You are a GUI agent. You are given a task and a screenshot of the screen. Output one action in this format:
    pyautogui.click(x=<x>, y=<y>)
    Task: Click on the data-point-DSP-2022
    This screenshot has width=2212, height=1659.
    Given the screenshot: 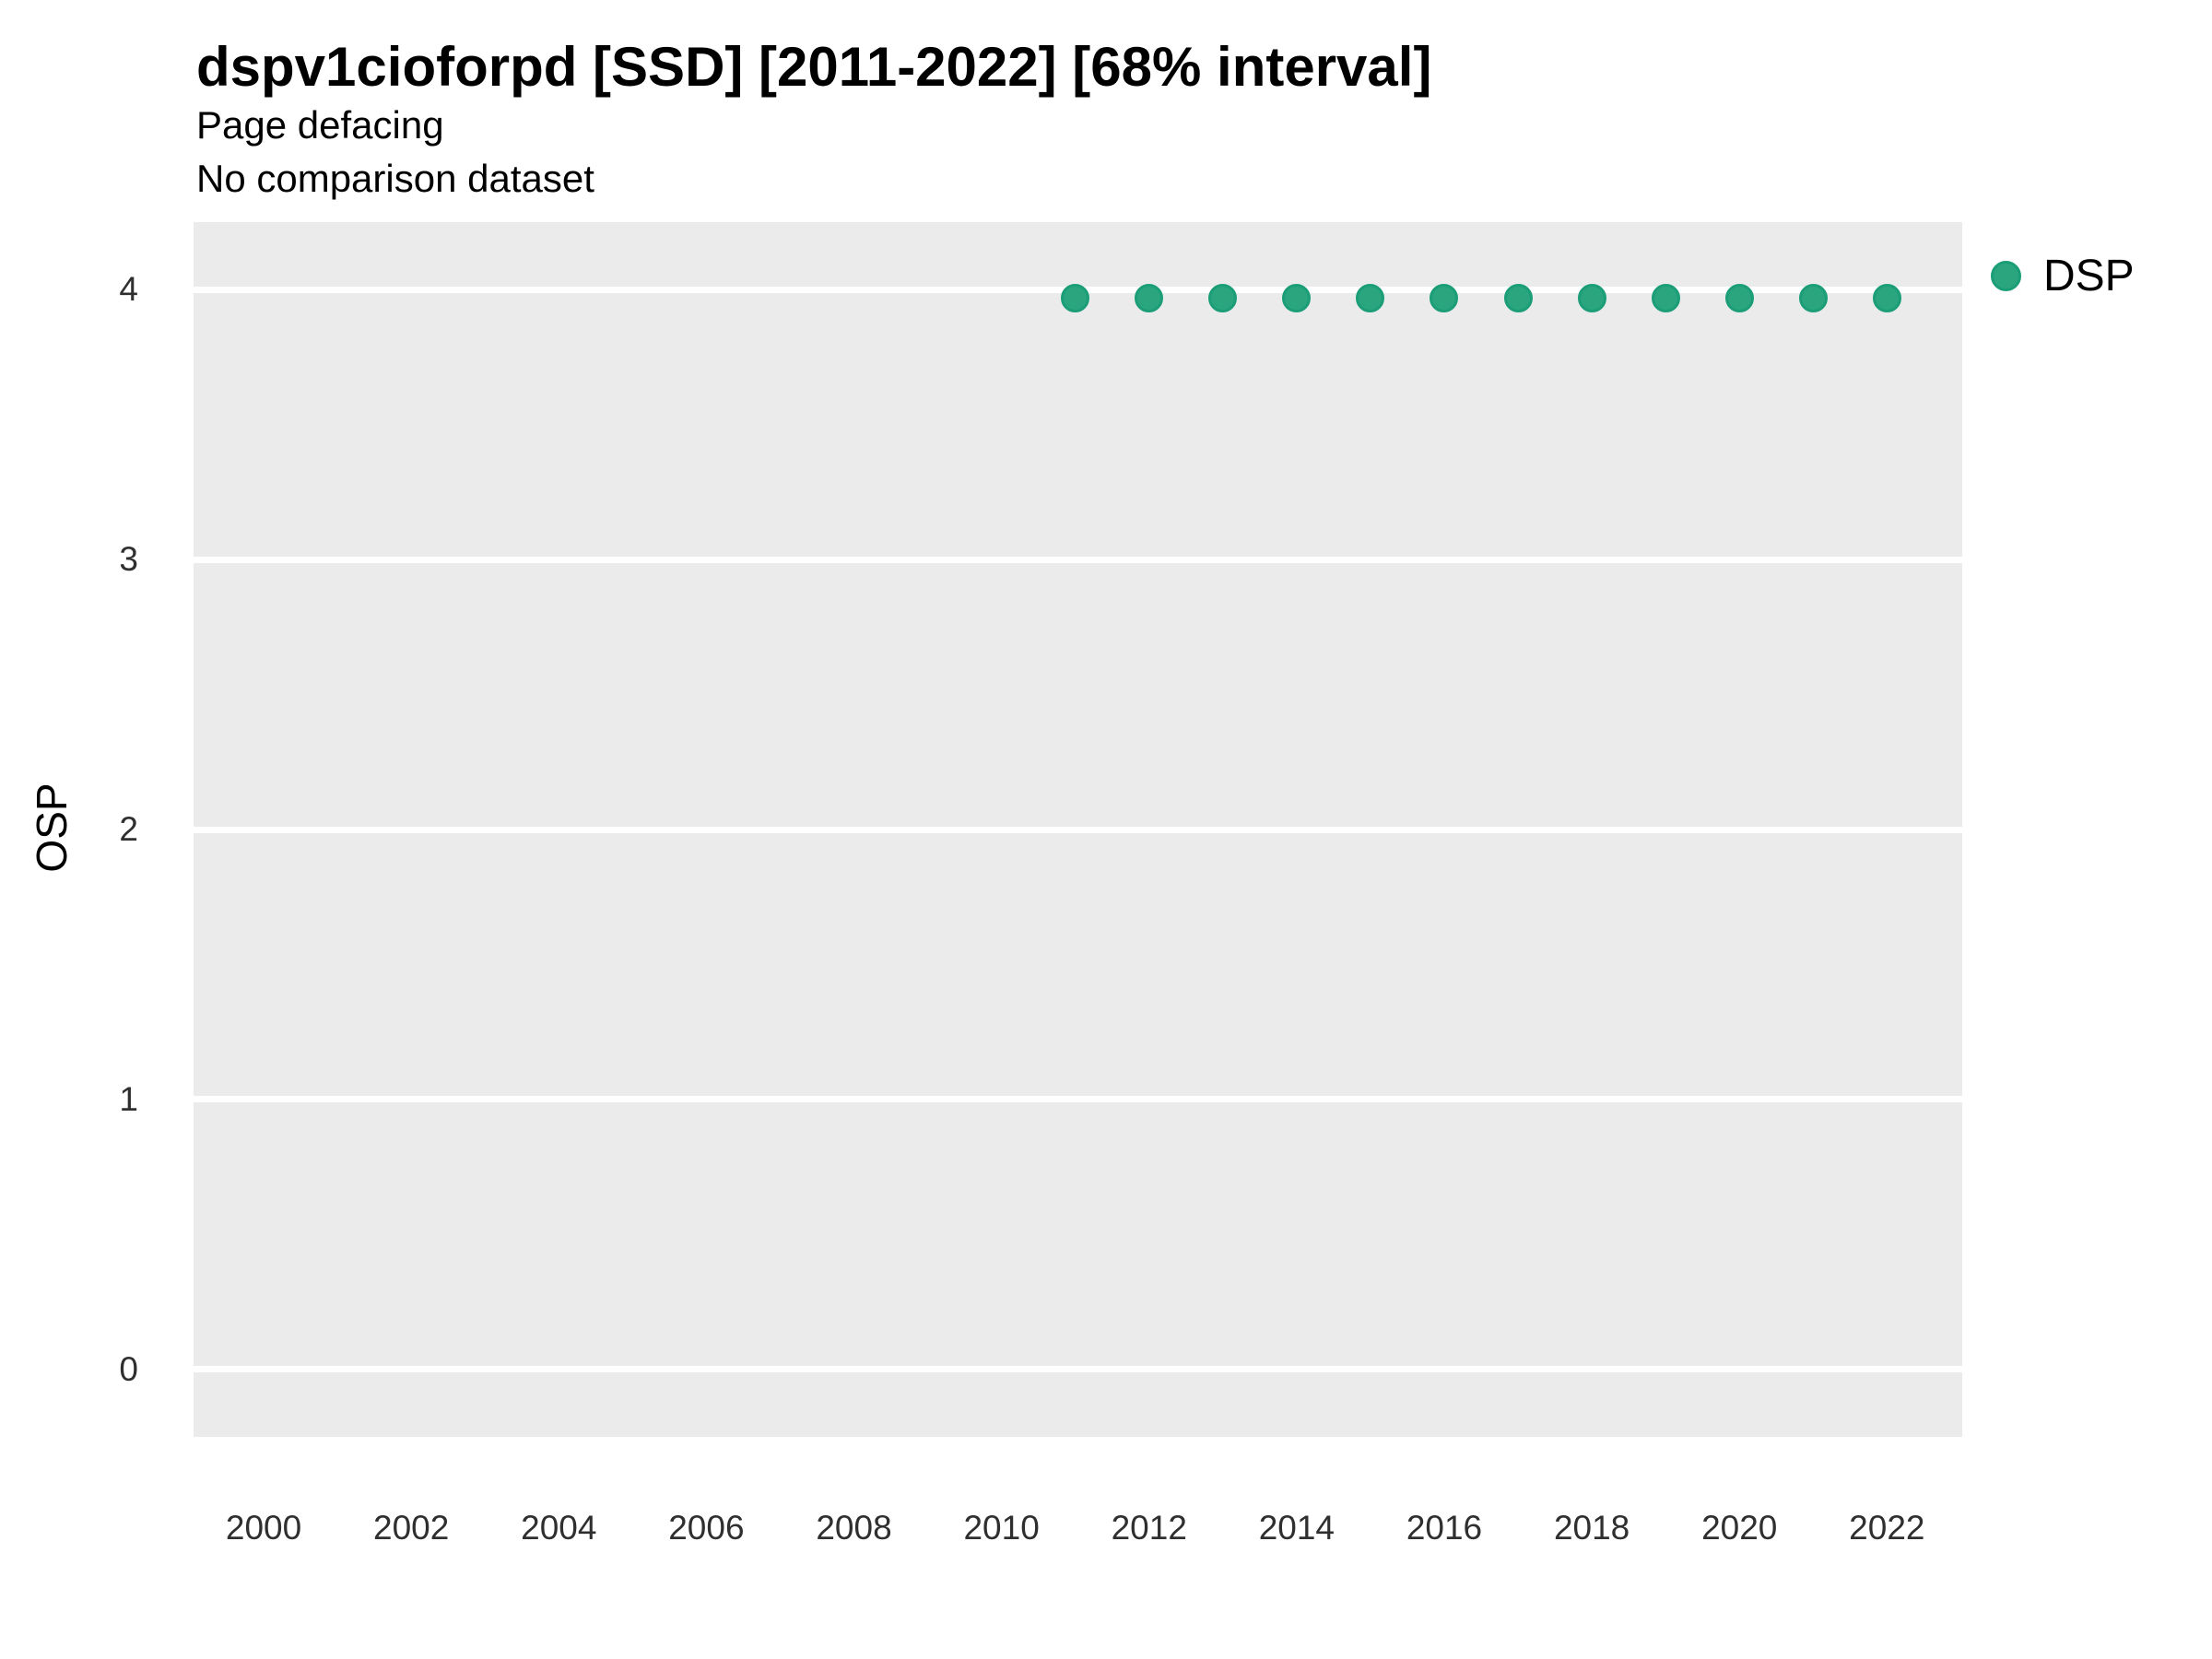 What is the action you would take?
    pyautogui.click(x=1886, y=297)
    